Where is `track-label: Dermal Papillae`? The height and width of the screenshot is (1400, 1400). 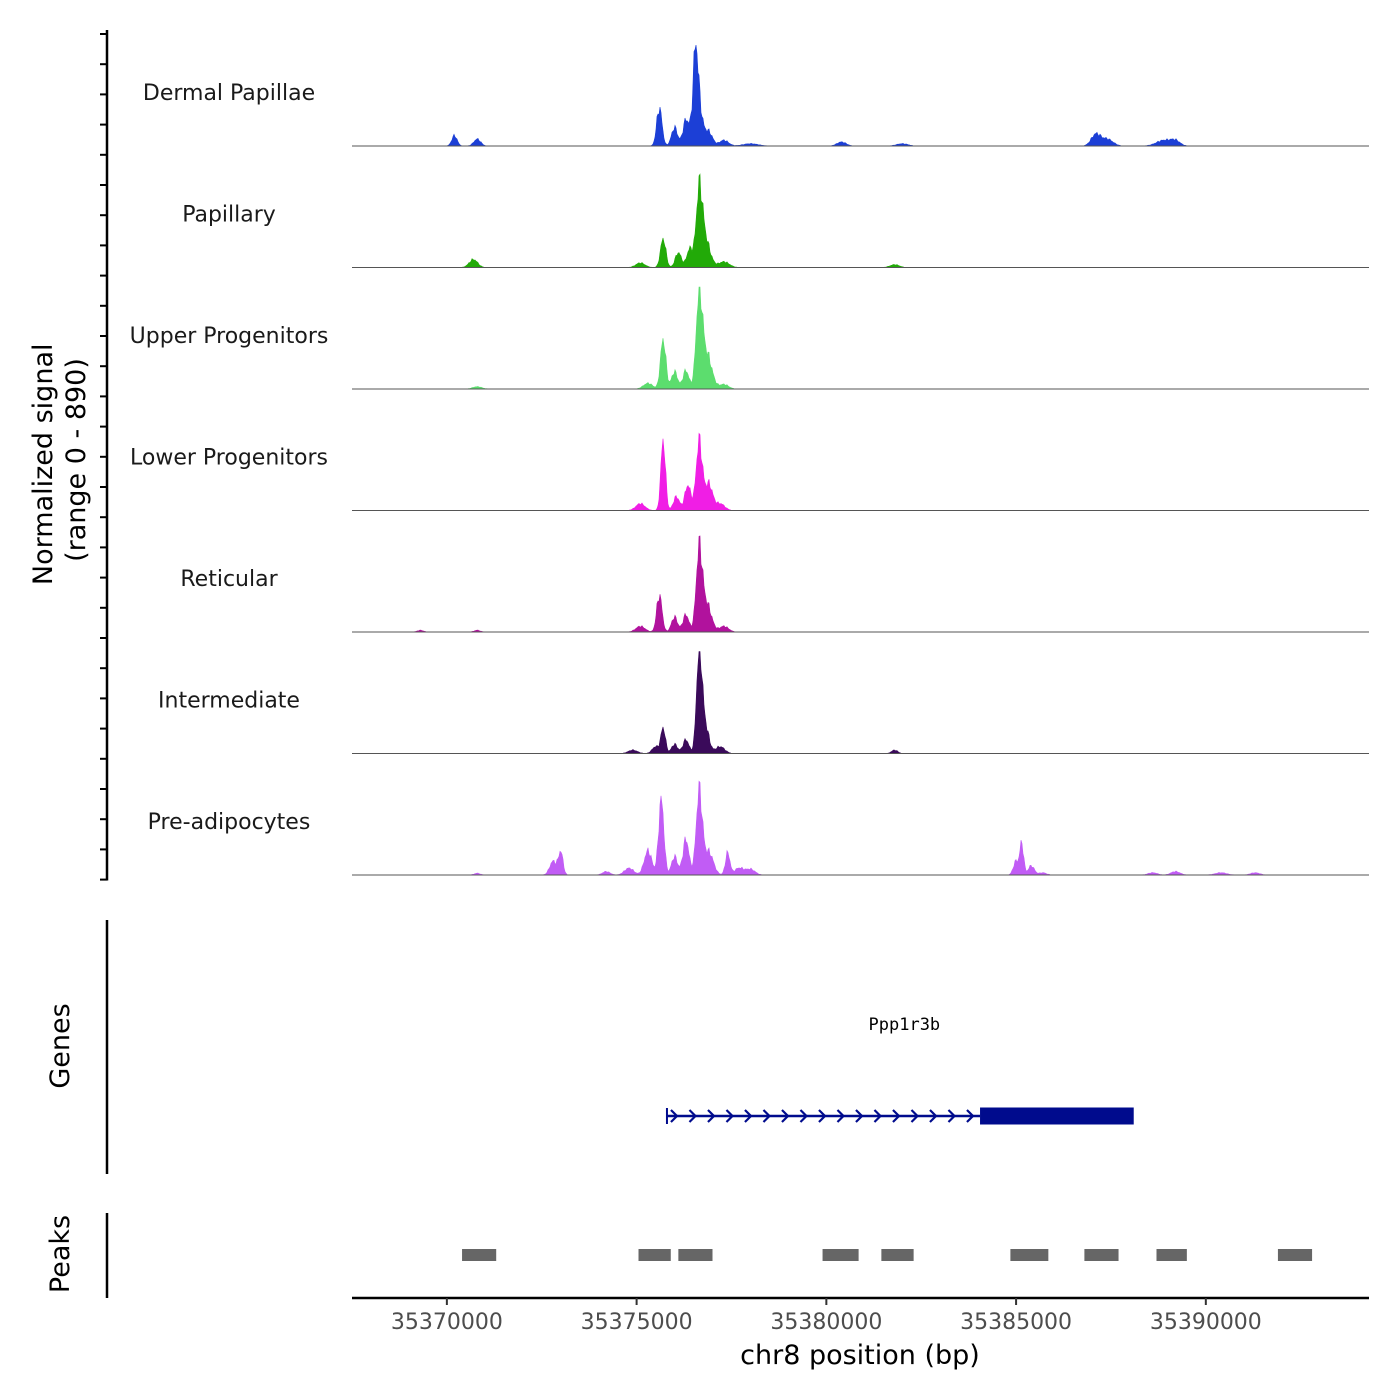
track-label: Dermal Papillae is located at coordinates (229, 93).